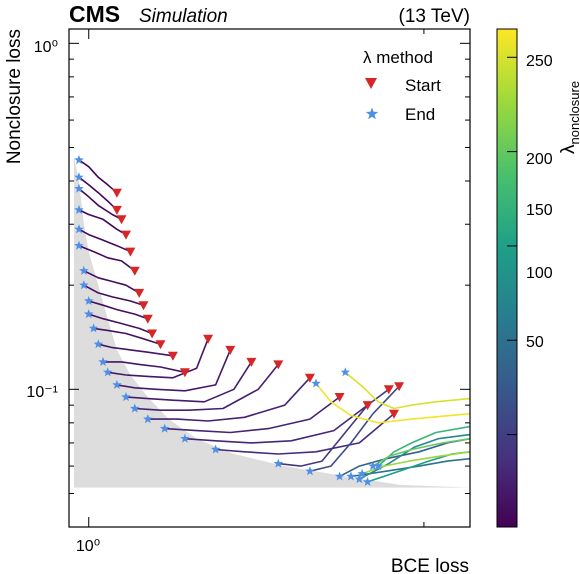  Describe the element at coordinates (402, 86) in the screenshot. I see `legend: λ method Start End` at that location.